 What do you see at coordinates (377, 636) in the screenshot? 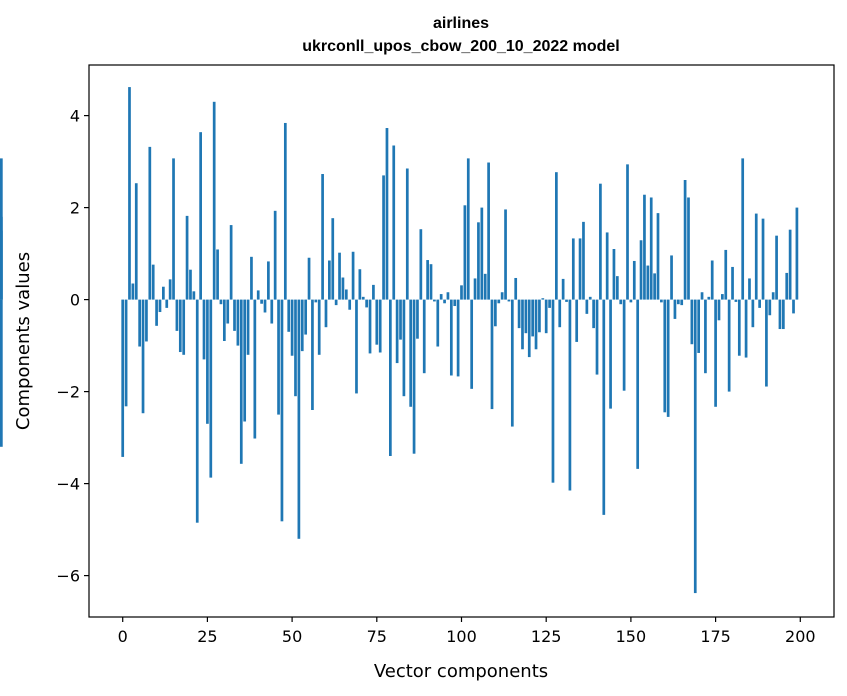
I see `x-tick-label: 75` at bounding box center [377, 636].